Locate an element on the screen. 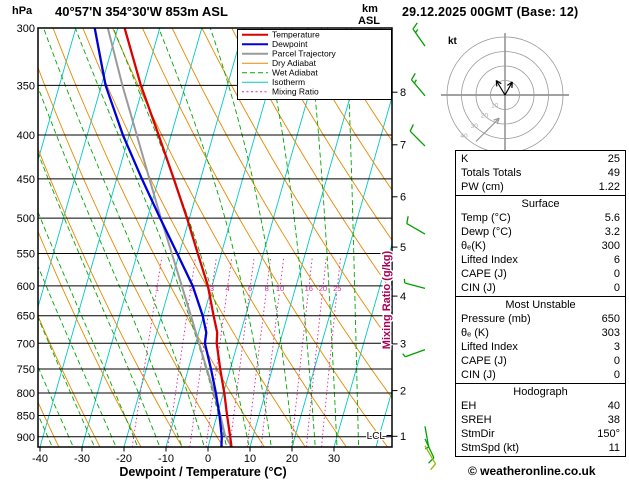 This screenshot has height=486, width=629. pressure-tick-label: 700 is located at coordinates (26, 344).